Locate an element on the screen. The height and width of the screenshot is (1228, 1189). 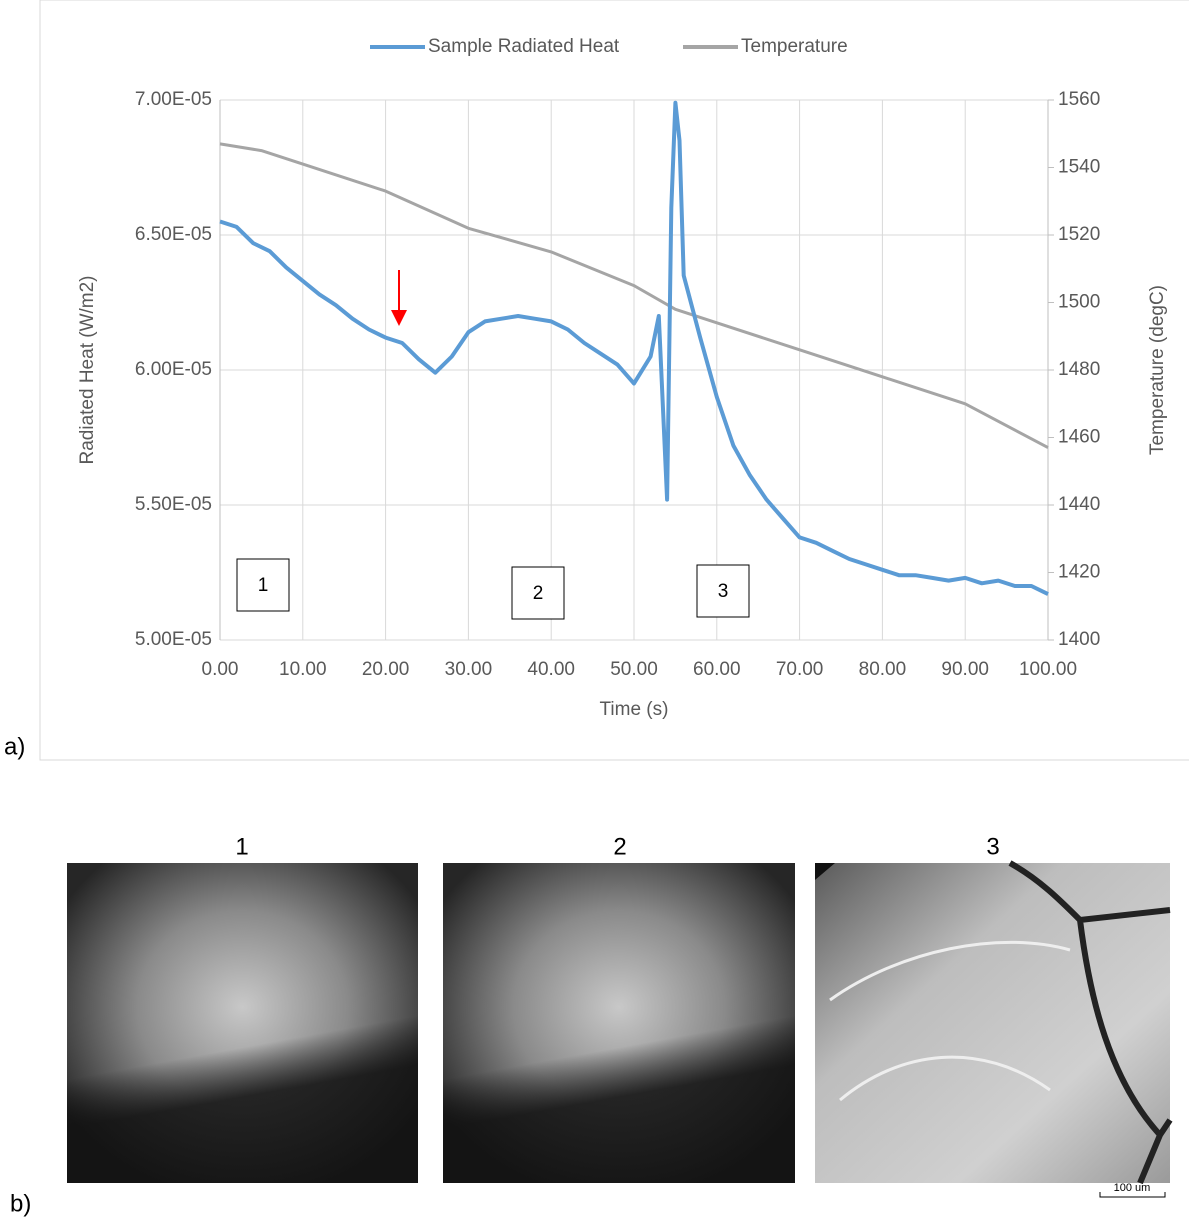
y2-tick-label: 1560 is located at coordinates (1079, 99).